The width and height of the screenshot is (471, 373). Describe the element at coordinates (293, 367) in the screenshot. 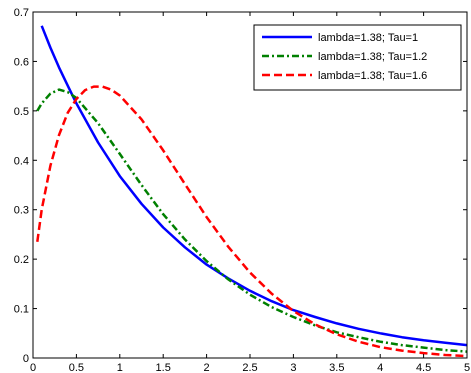

I see `x-tick-label: 3` at that location.